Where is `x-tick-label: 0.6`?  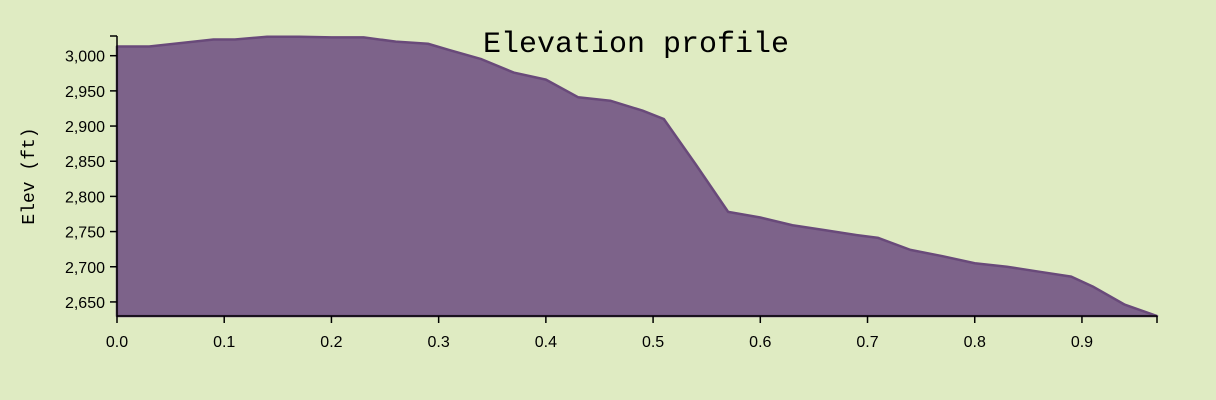
x-tick-label: 0.6 is located at coordinates (760, 342).